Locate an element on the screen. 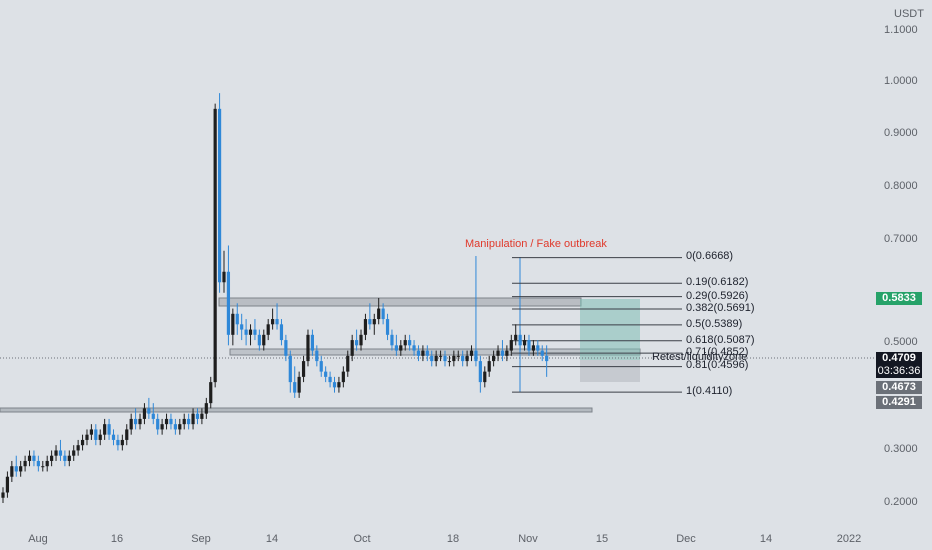  price-tick: 0.9000 is located at coordinates (901, 133).